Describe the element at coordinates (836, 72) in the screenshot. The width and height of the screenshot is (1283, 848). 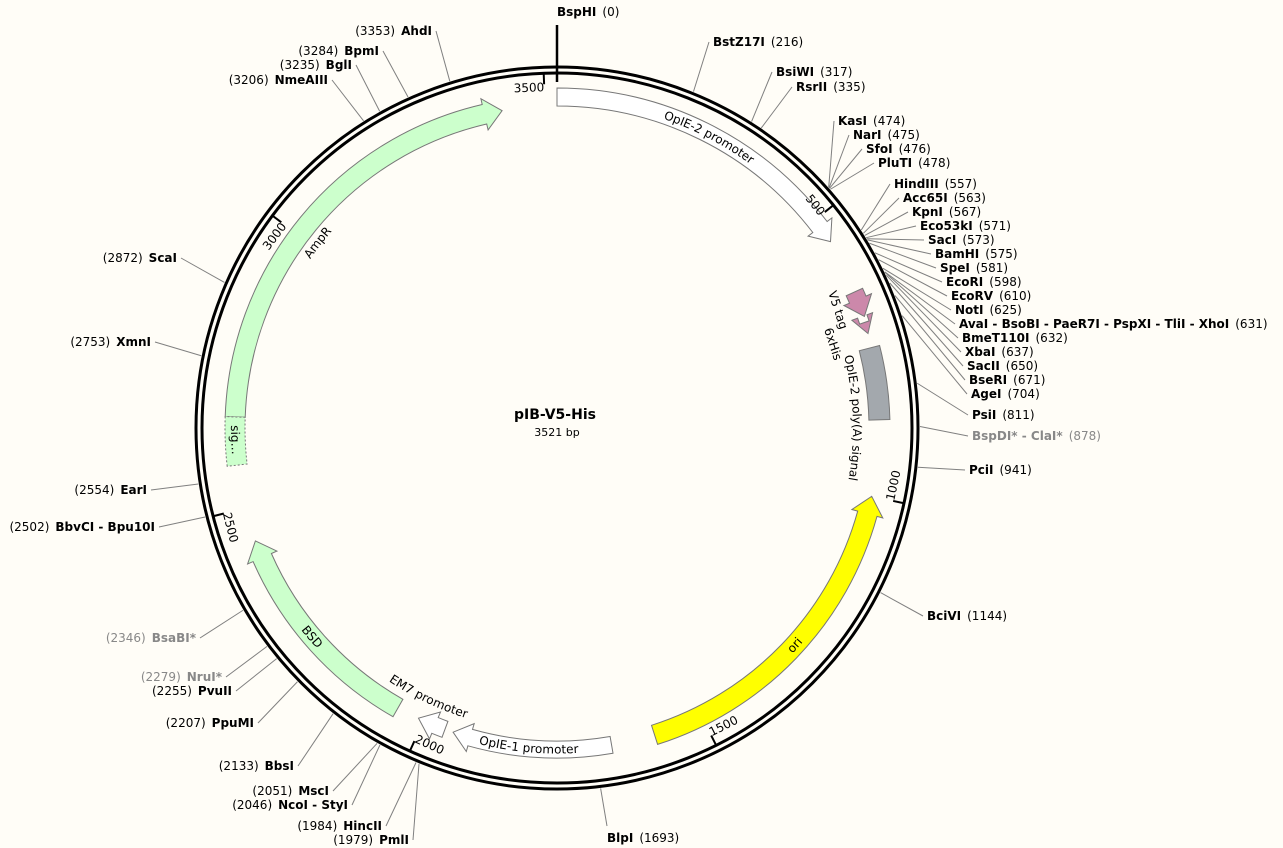
I see `enzyme-position: (317)` at that location.